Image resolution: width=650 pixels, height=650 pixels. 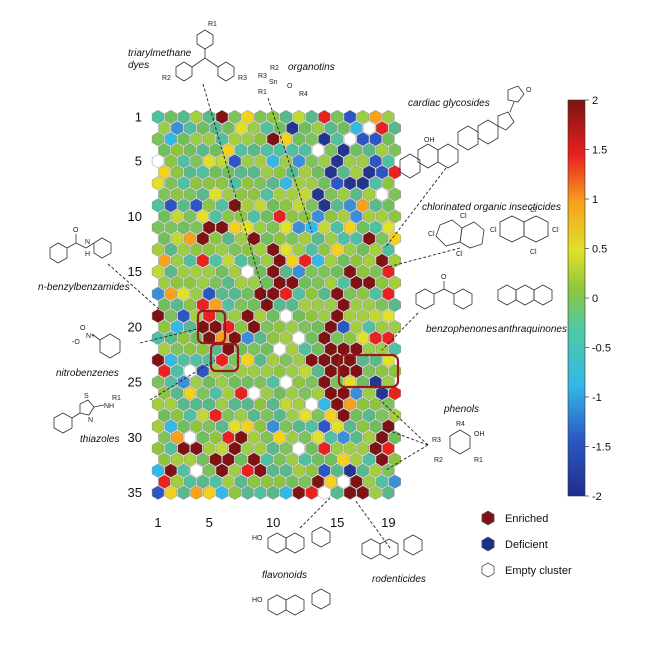 What do you see at coordinates (299, 571) in the screenshot?
I see `flavonoid-structures` at bounding box center [299, 571].